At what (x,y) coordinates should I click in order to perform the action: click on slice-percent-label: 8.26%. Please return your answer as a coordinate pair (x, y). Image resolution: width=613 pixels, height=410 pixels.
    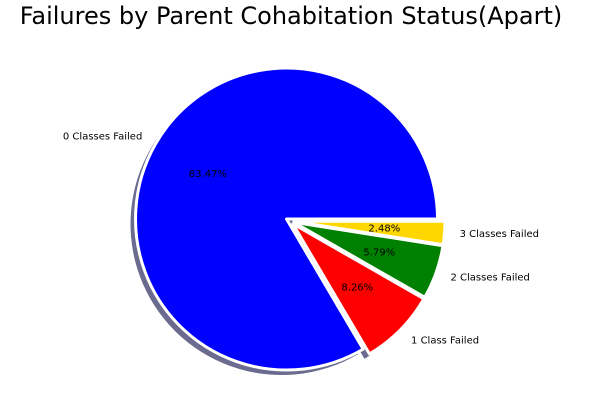
    Looking at the image, I should click on (357, 287).